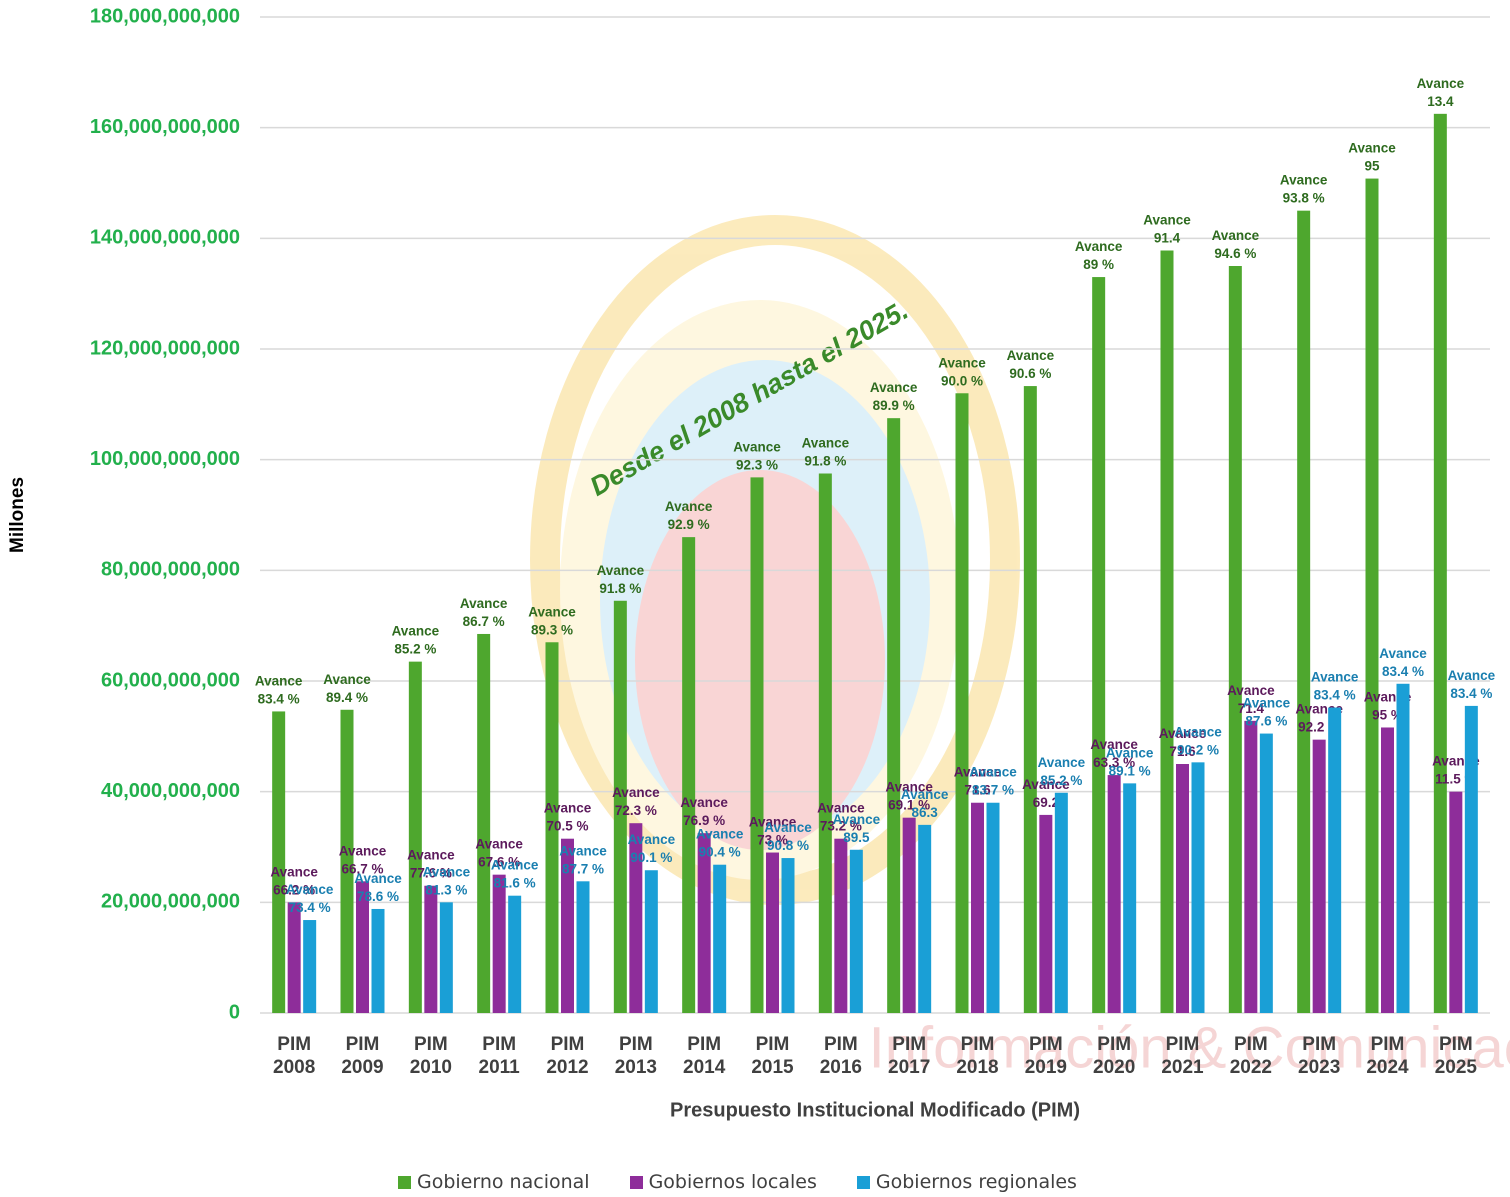 The height and width of the screenshot is (1197, 1510). Describe the element at coordinates (1061, 779) in the screenshot. I see `data-label-value: 85.2 %` at that location.